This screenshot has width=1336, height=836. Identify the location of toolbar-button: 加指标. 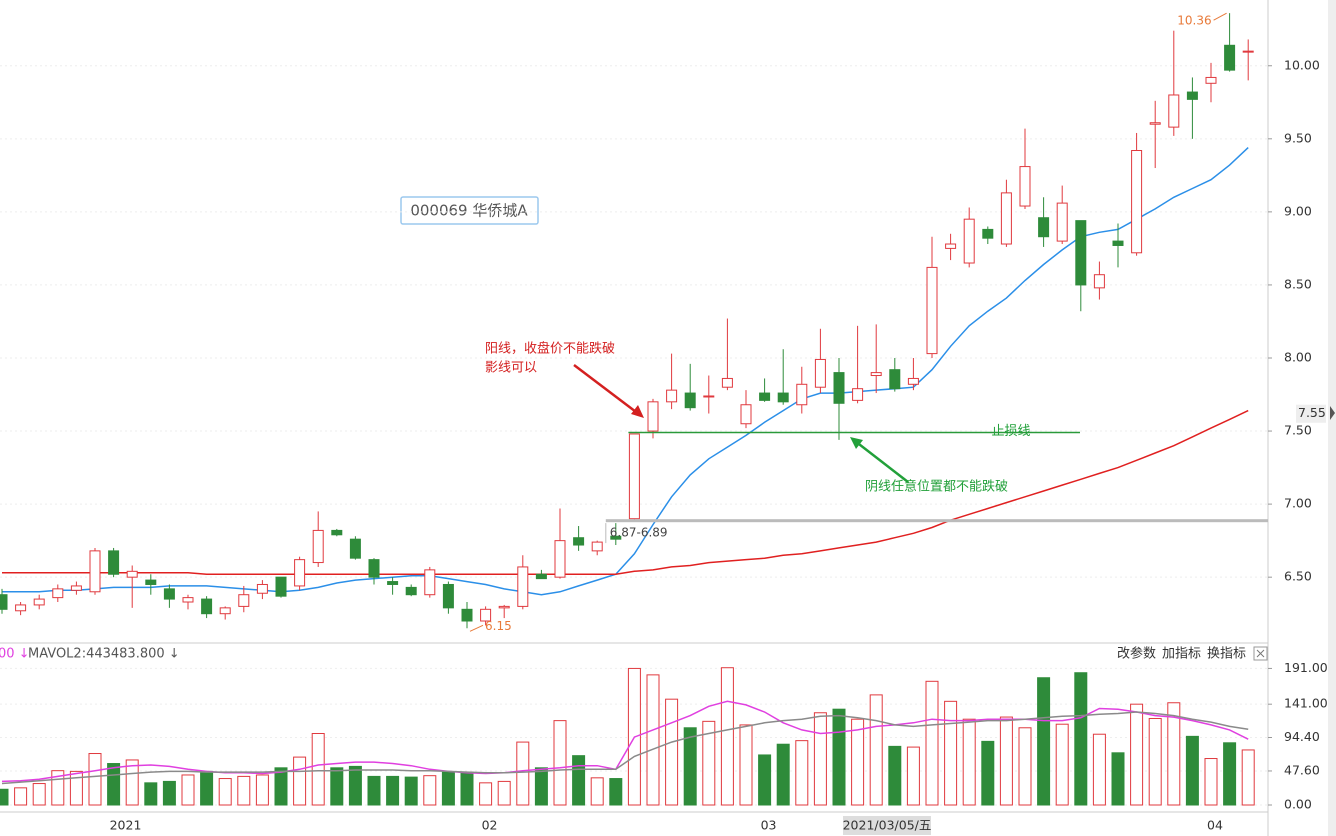
(1181, 654).